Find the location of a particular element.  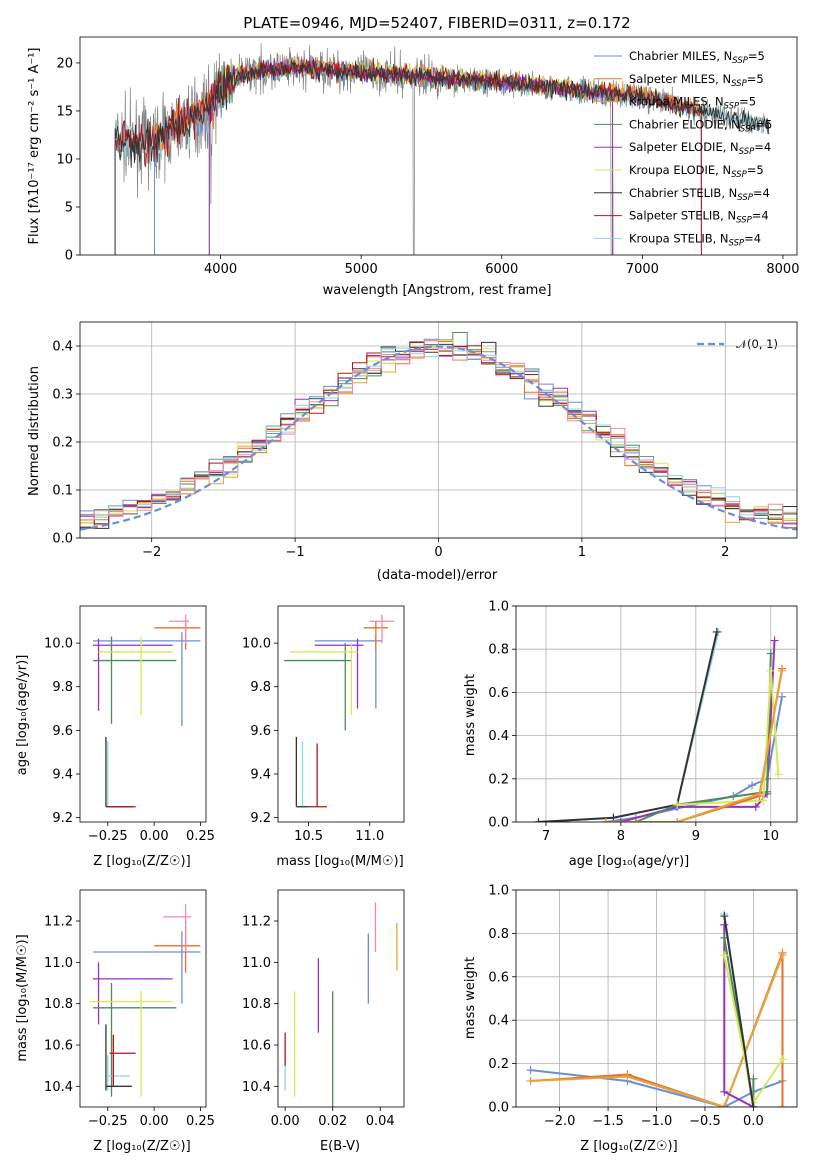

mwAge-xtick-label: 7 is located at coordinates (546, 836).